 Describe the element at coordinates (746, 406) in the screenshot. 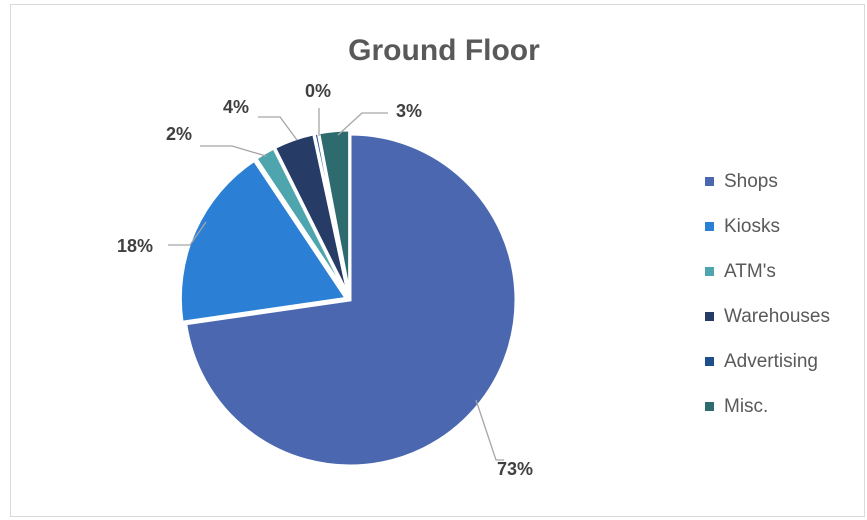

I see `legend-label: Misc.` at that location.